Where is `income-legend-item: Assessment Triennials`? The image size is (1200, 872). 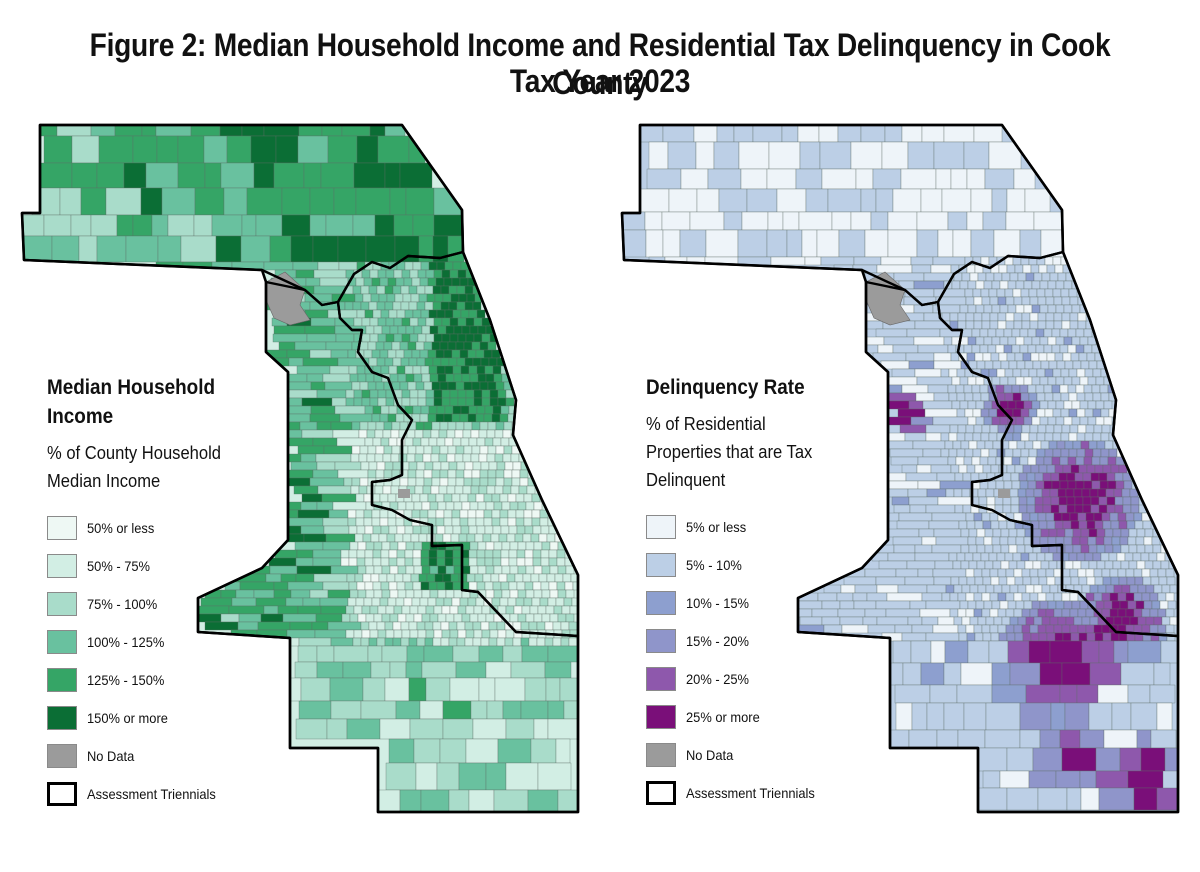
income-legend-item: Assessment Triennials is located at coordinates (141, 794).